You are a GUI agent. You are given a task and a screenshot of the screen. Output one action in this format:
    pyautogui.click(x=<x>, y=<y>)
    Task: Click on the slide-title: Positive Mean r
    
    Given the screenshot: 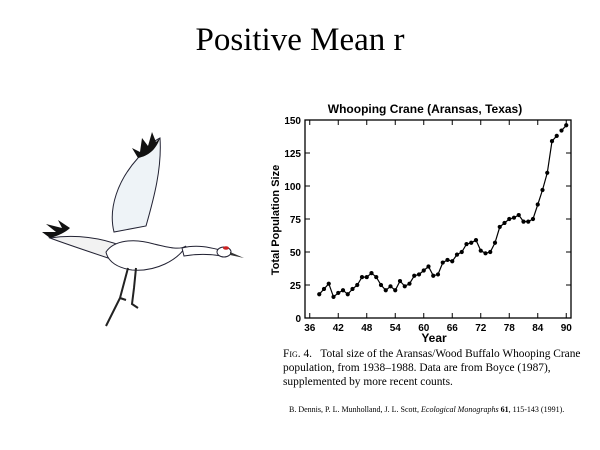 What is the action you would take?
    pyautogui.click(x=300, y=40)
    